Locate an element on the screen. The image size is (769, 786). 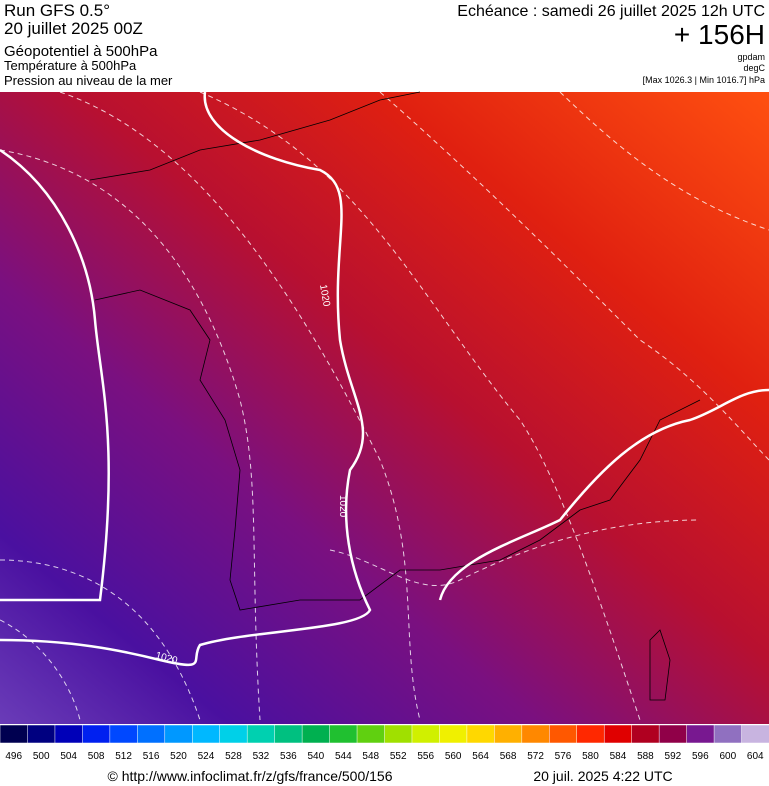
colorbar-label: 552 is located at coordinates (398, 756).